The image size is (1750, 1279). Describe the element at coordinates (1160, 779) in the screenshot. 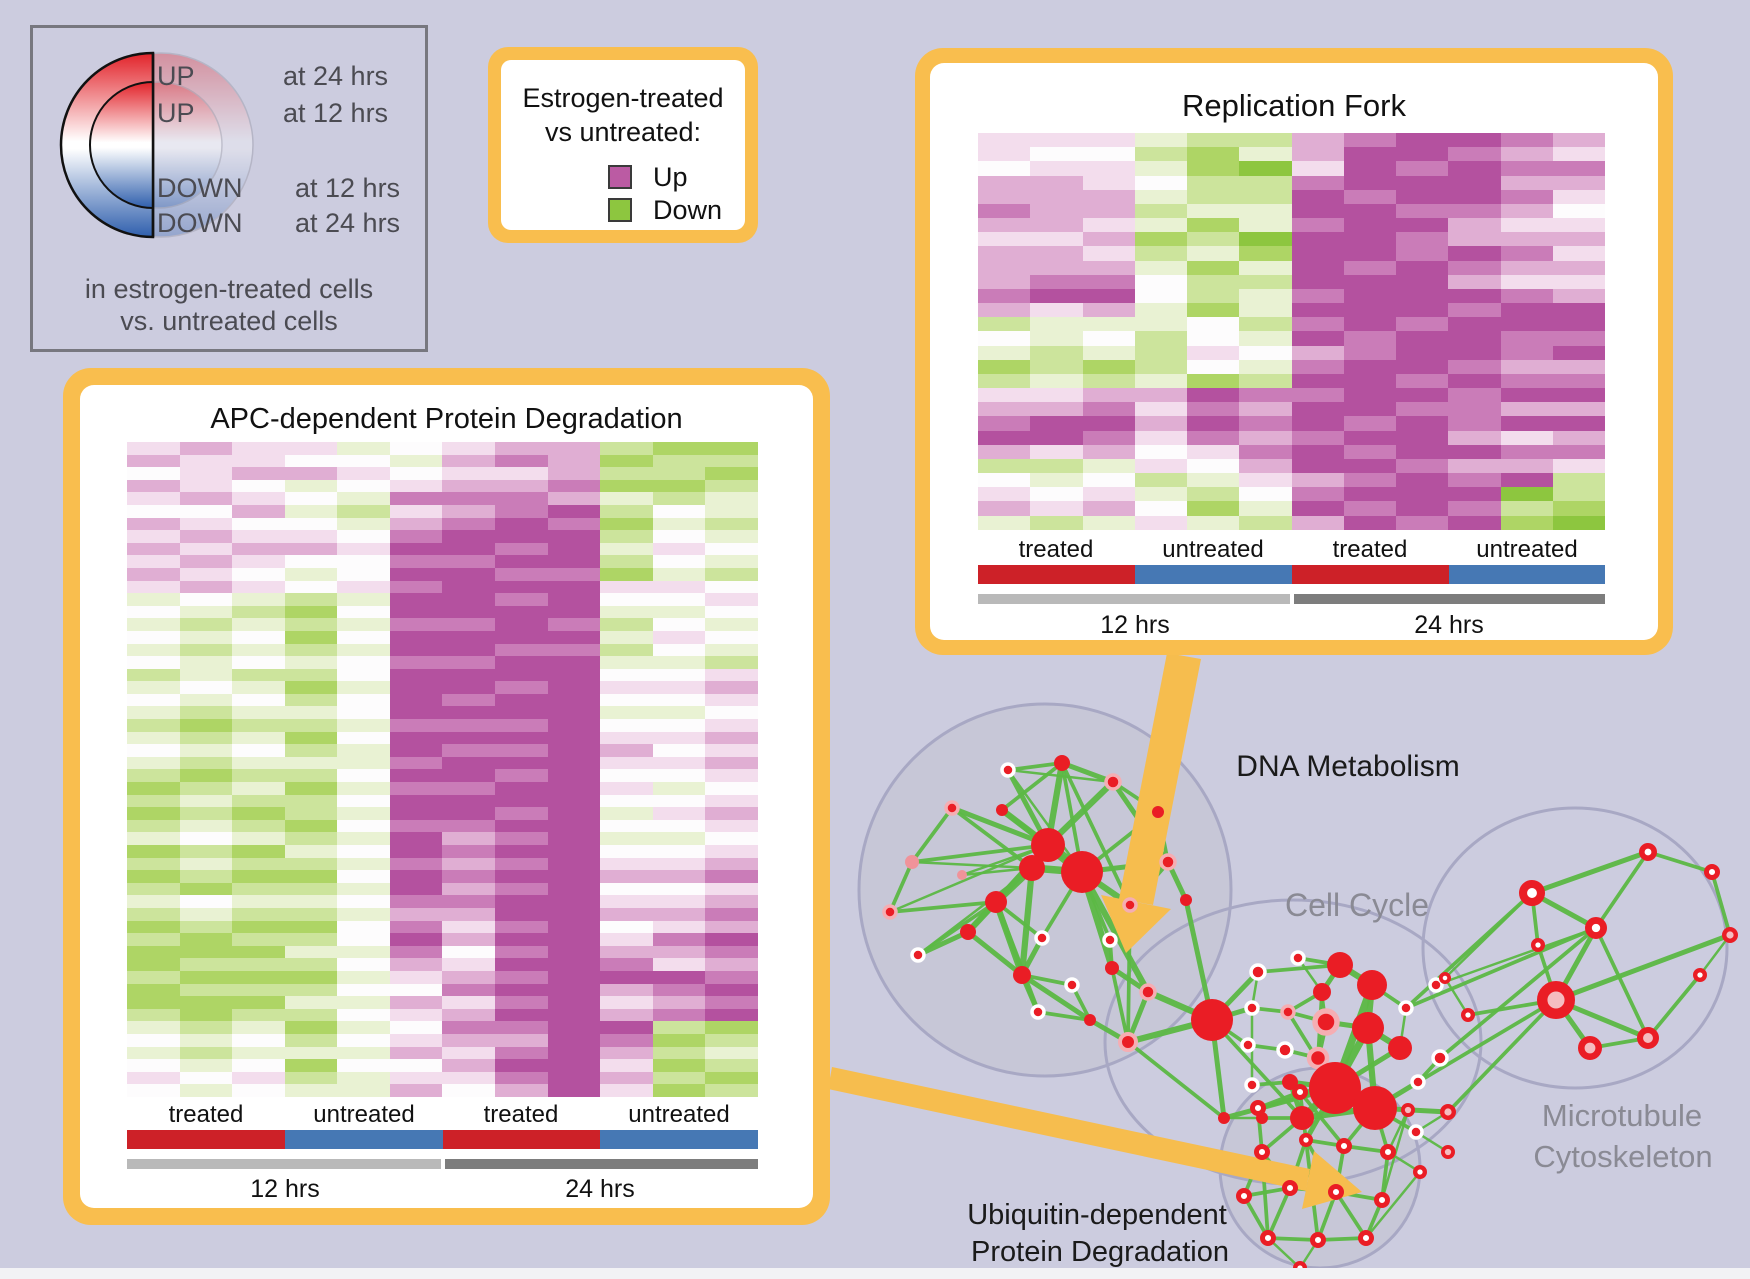

I see `replication-fork-arrow-stem` at that location.